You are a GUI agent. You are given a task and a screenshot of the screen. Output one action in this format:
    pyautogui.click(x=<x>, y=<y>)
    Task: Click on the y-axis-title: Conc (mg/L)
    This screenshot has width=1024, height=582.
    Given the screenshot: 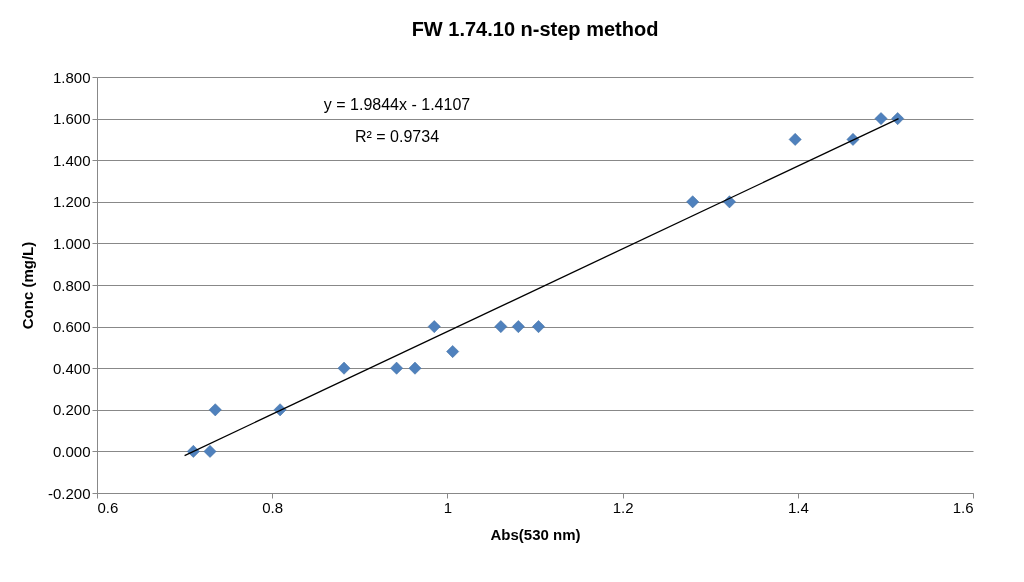 What is the action you would take?
    pyautogui.click(x=27, y=285)
    